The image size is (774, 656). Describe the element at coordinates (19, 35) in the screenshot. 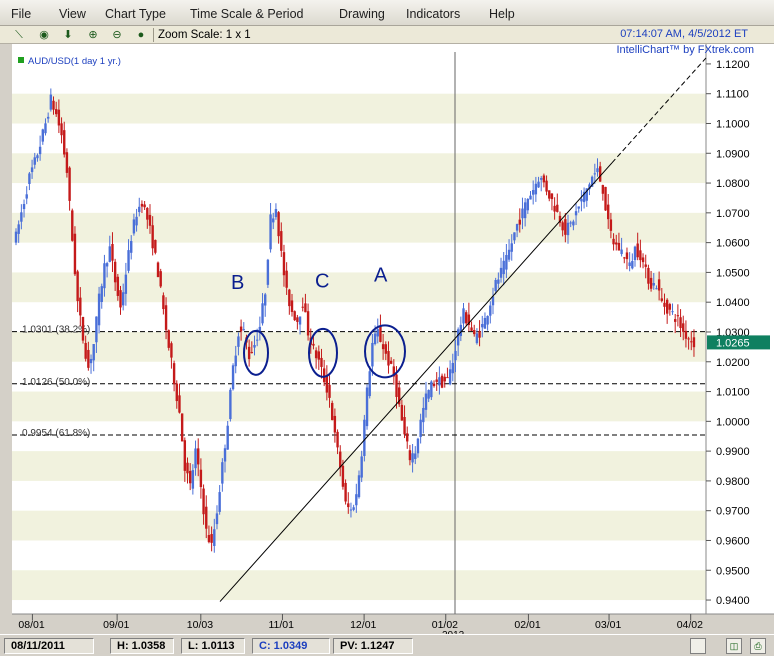

I see `pen-tool-icon: ⟍` at that location.